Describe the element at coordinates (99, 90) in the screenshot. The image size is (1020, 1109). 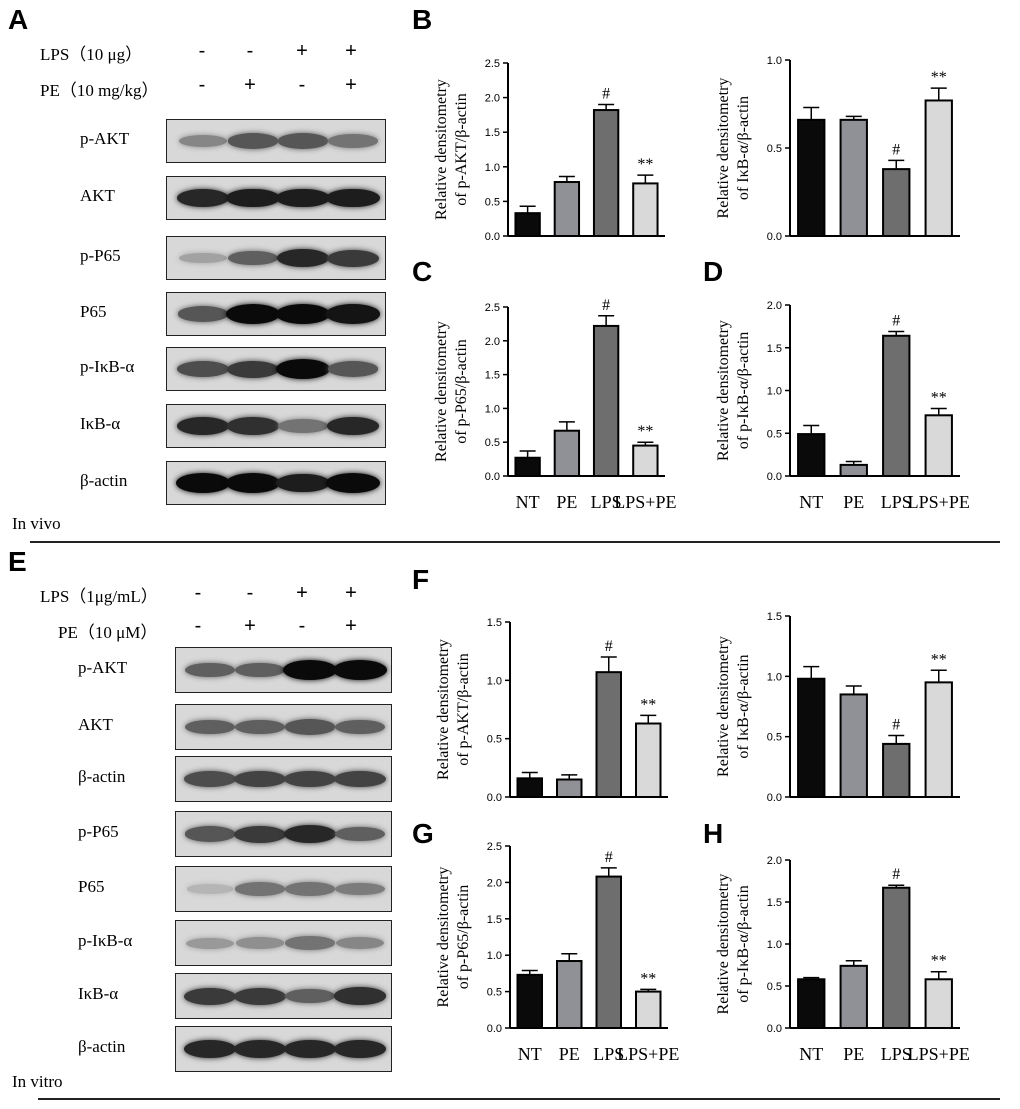
I see `invivo-pe-label: PE（10 mg/kg）` at that location.